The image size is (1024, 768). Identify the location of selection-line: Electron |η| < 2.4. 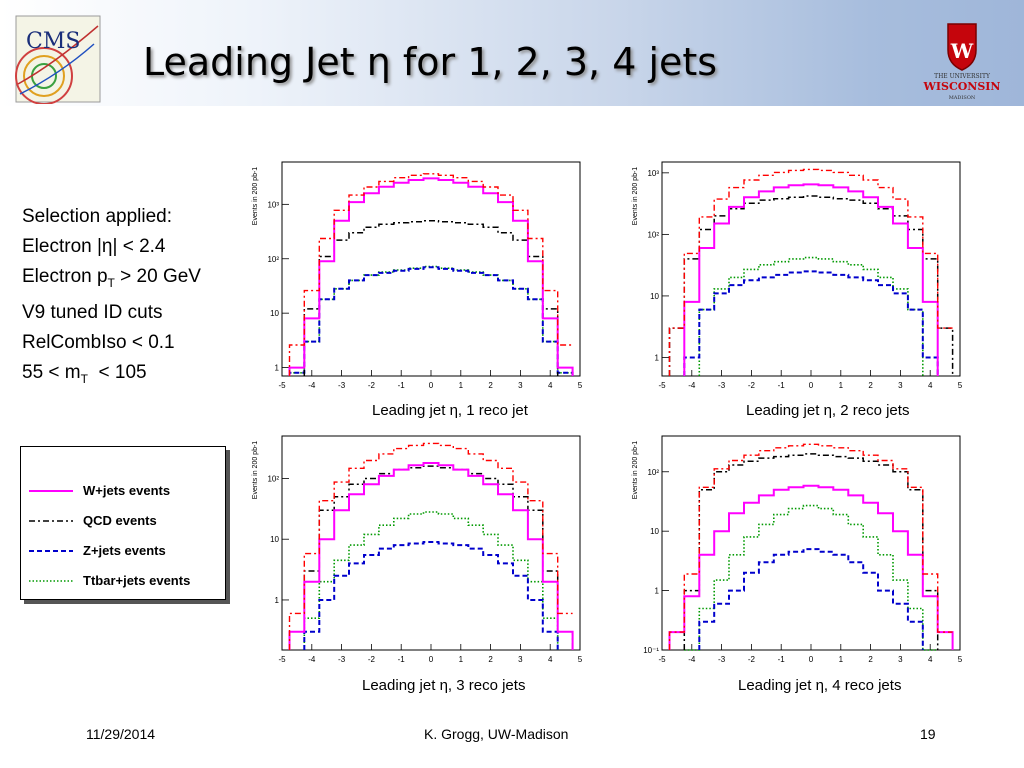
(94, 246).